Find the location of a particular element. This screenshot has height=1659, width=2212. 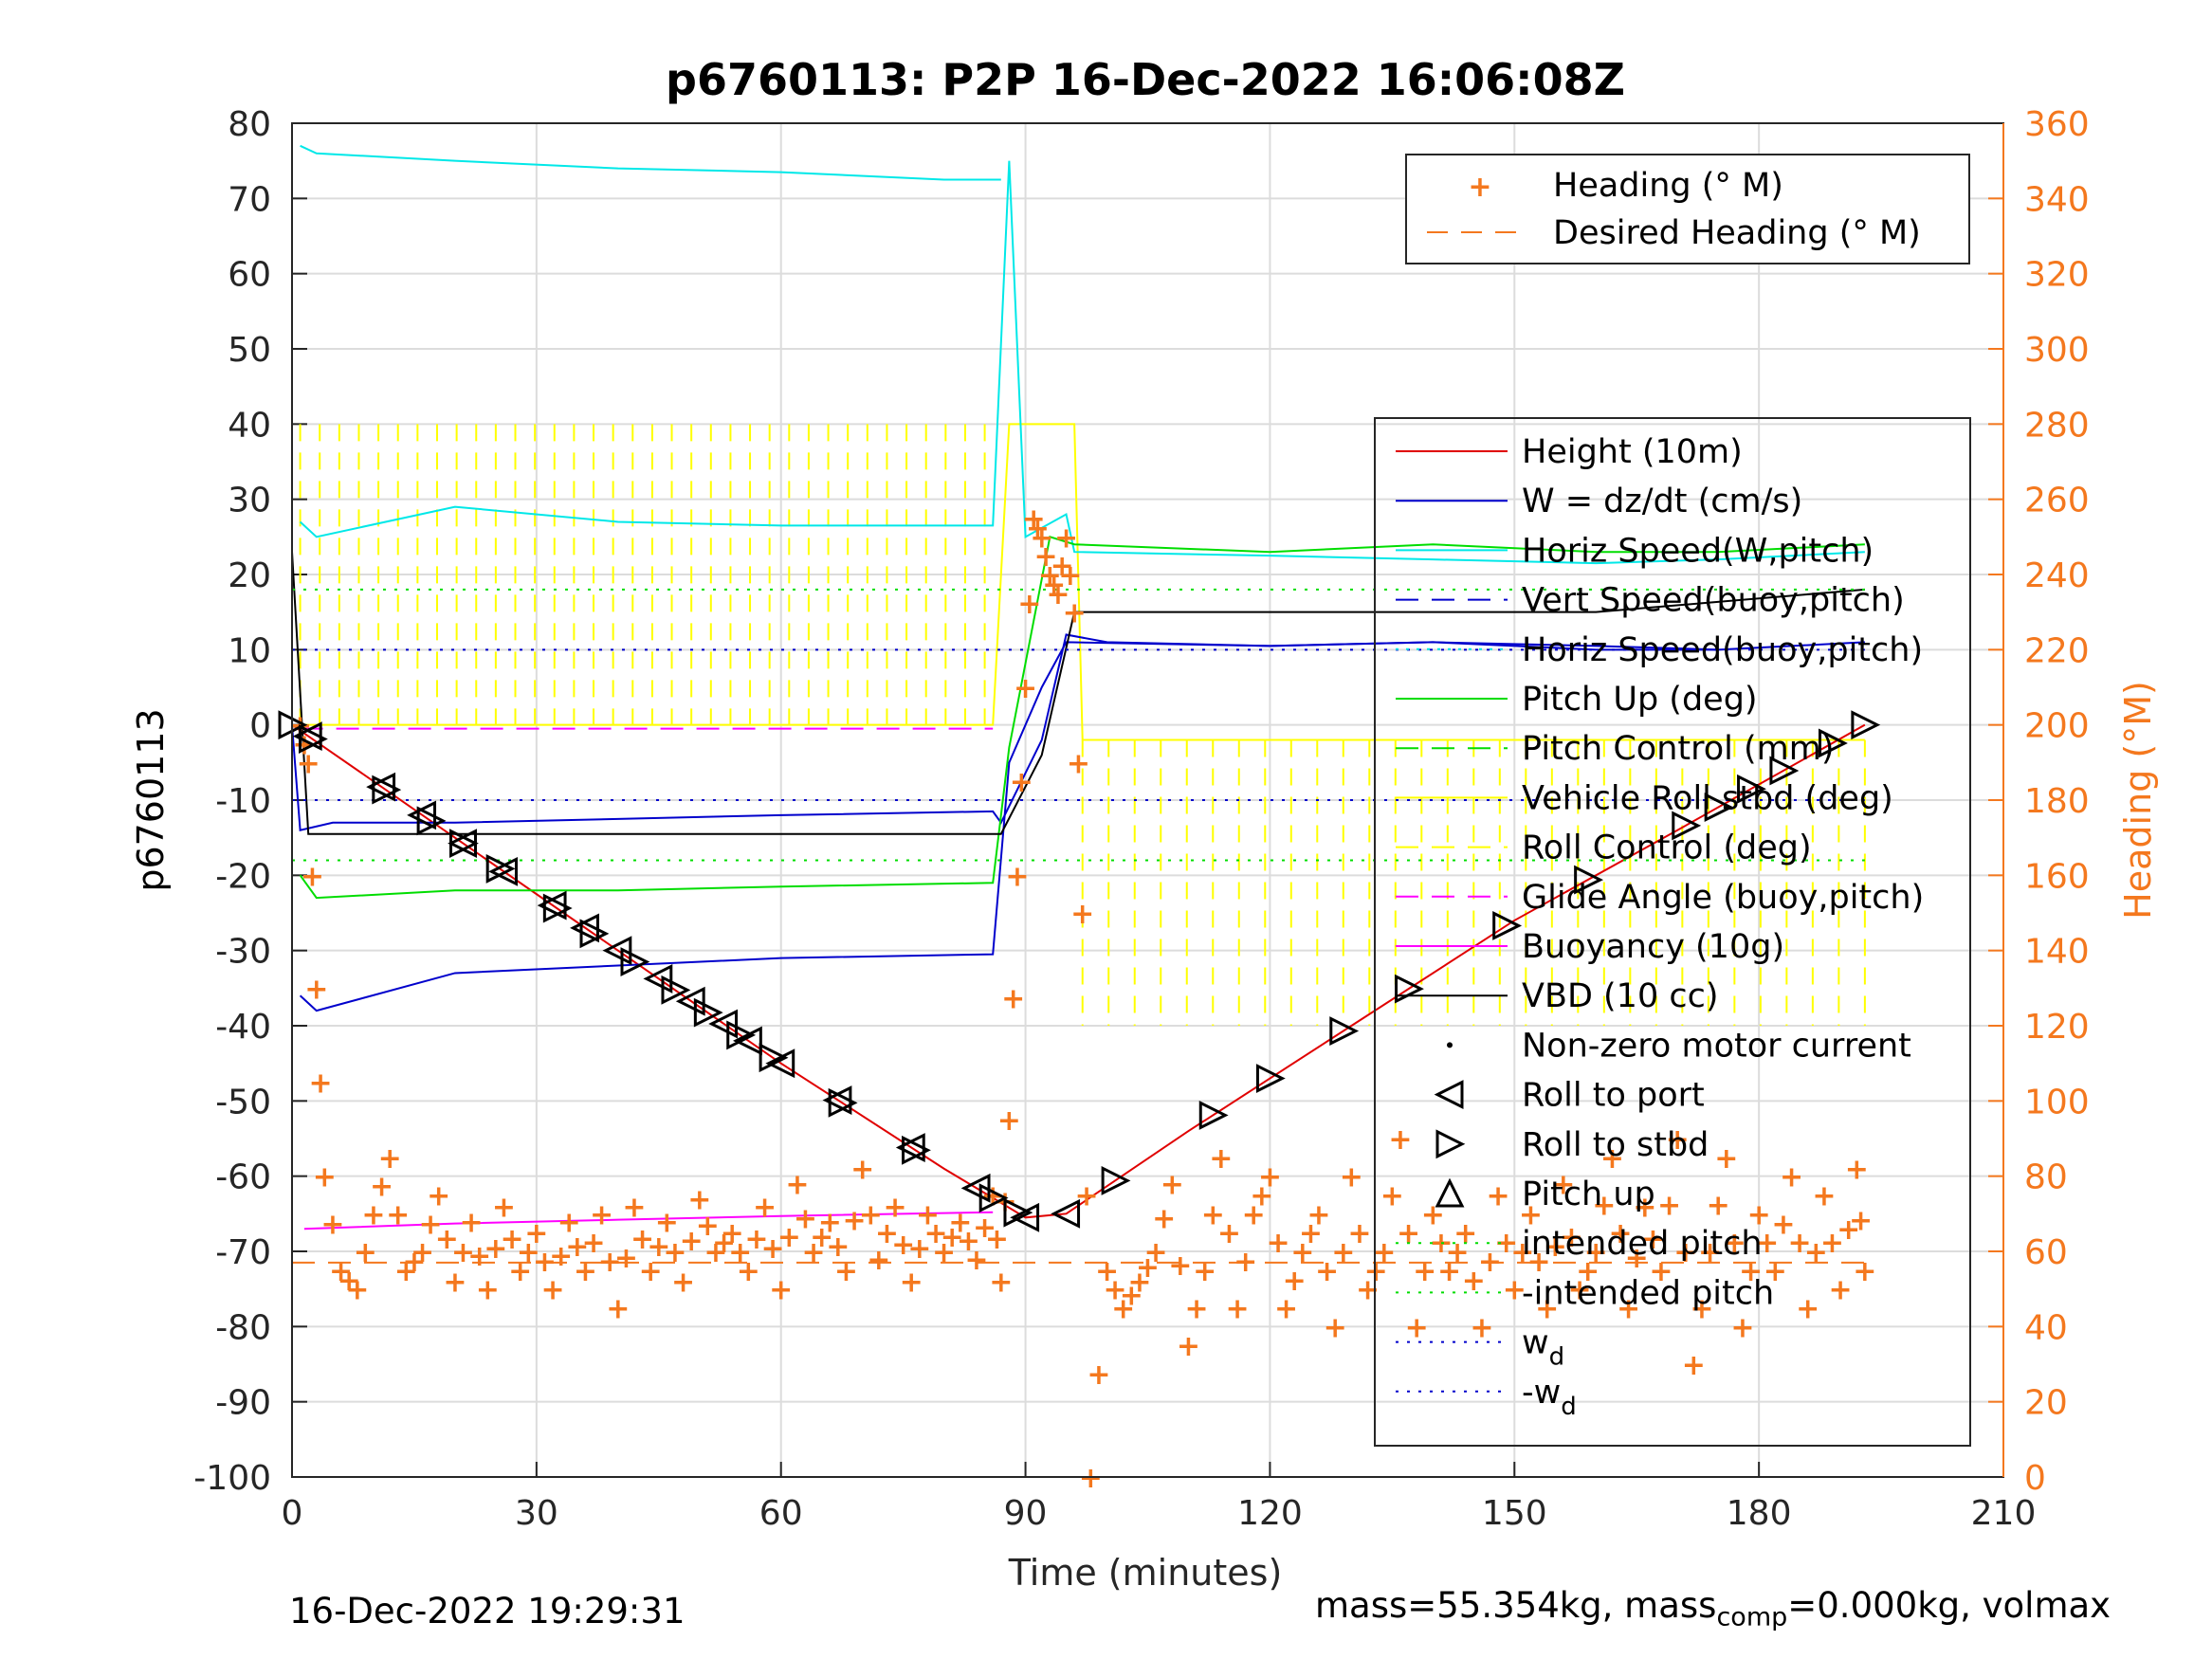

legend-top-box is located at coordinates (1687, 209).